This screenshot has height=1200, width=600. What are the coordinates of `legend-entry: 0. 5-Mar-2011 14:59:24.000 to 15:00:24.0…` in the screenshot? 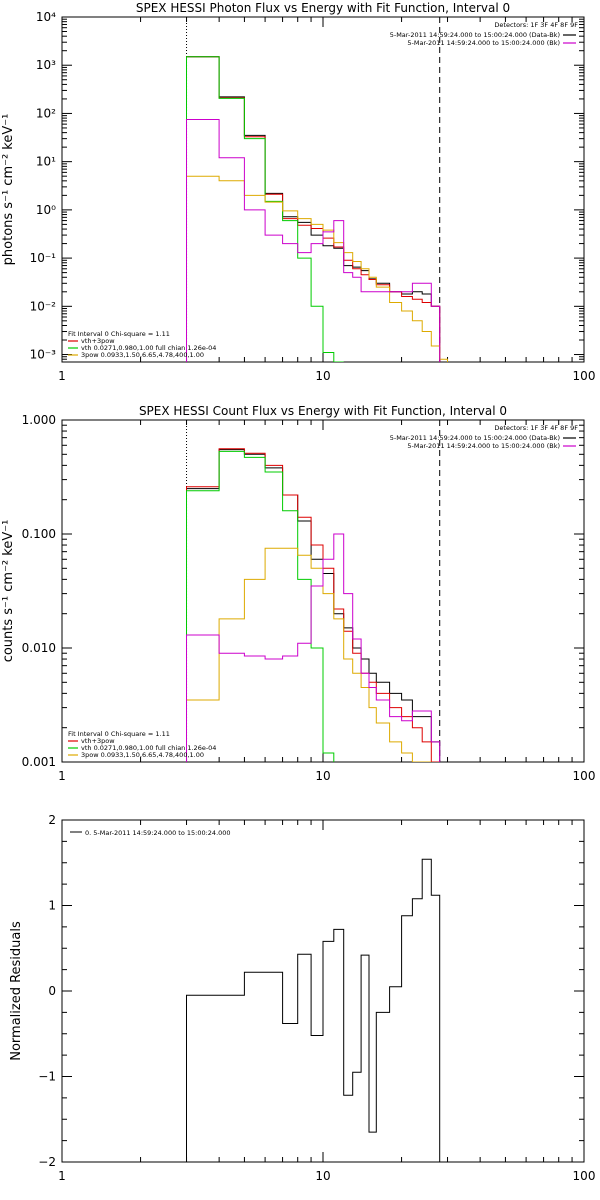 It's located at (158, 833).